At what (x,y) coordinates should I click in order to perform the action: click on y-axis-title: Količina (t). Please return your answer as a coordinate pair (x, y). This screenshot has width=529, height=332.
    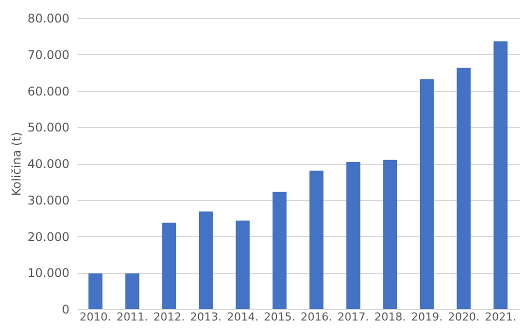
    Looking at the image, I should click on (17, 164).